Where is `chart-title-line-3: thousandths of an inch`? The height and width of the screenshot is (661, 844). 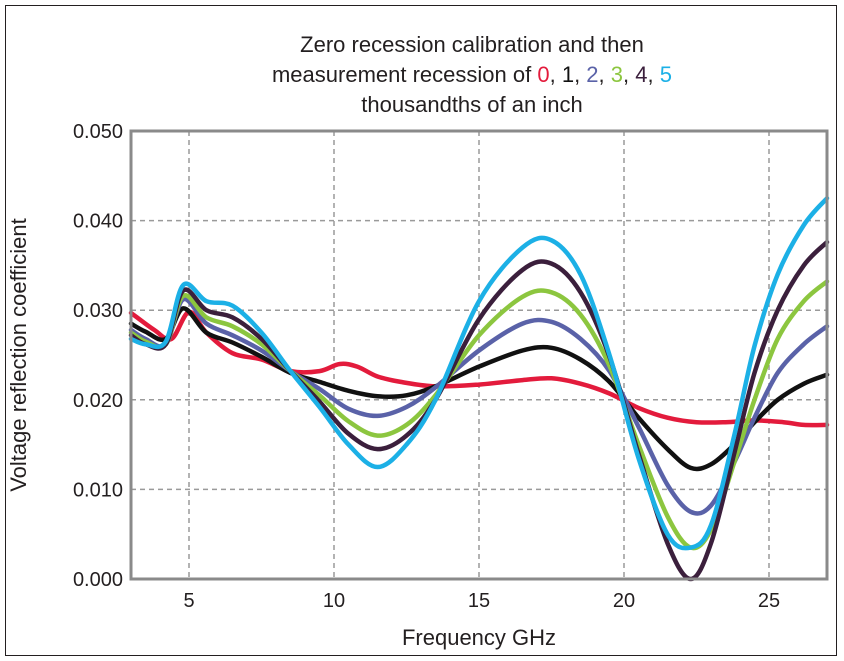
chart-title-line-3: thousandths of an inch is located at coordinates (471, 104).